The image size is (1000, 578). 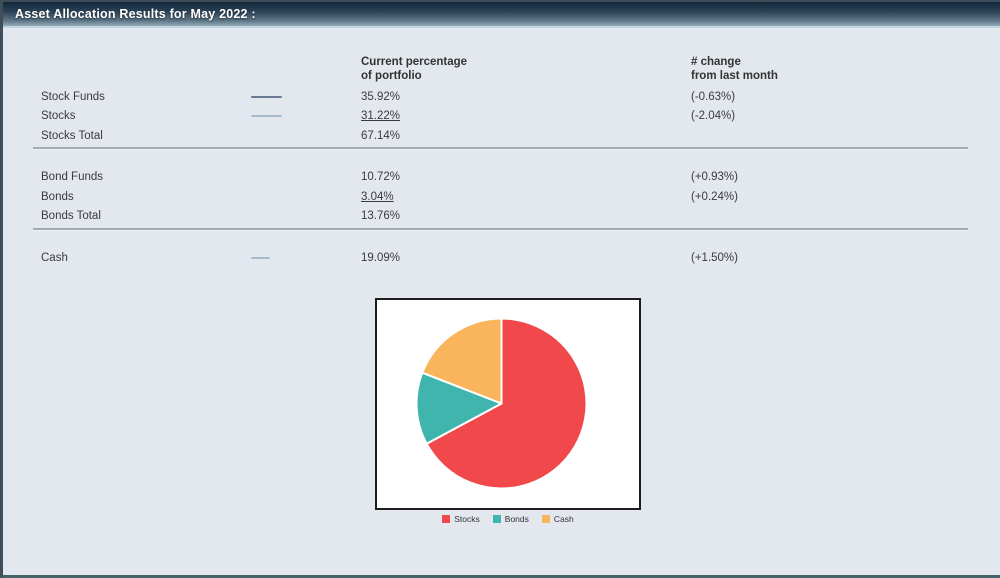 I want to click on percent-value: 35.92%, so click(x=381, y=96).